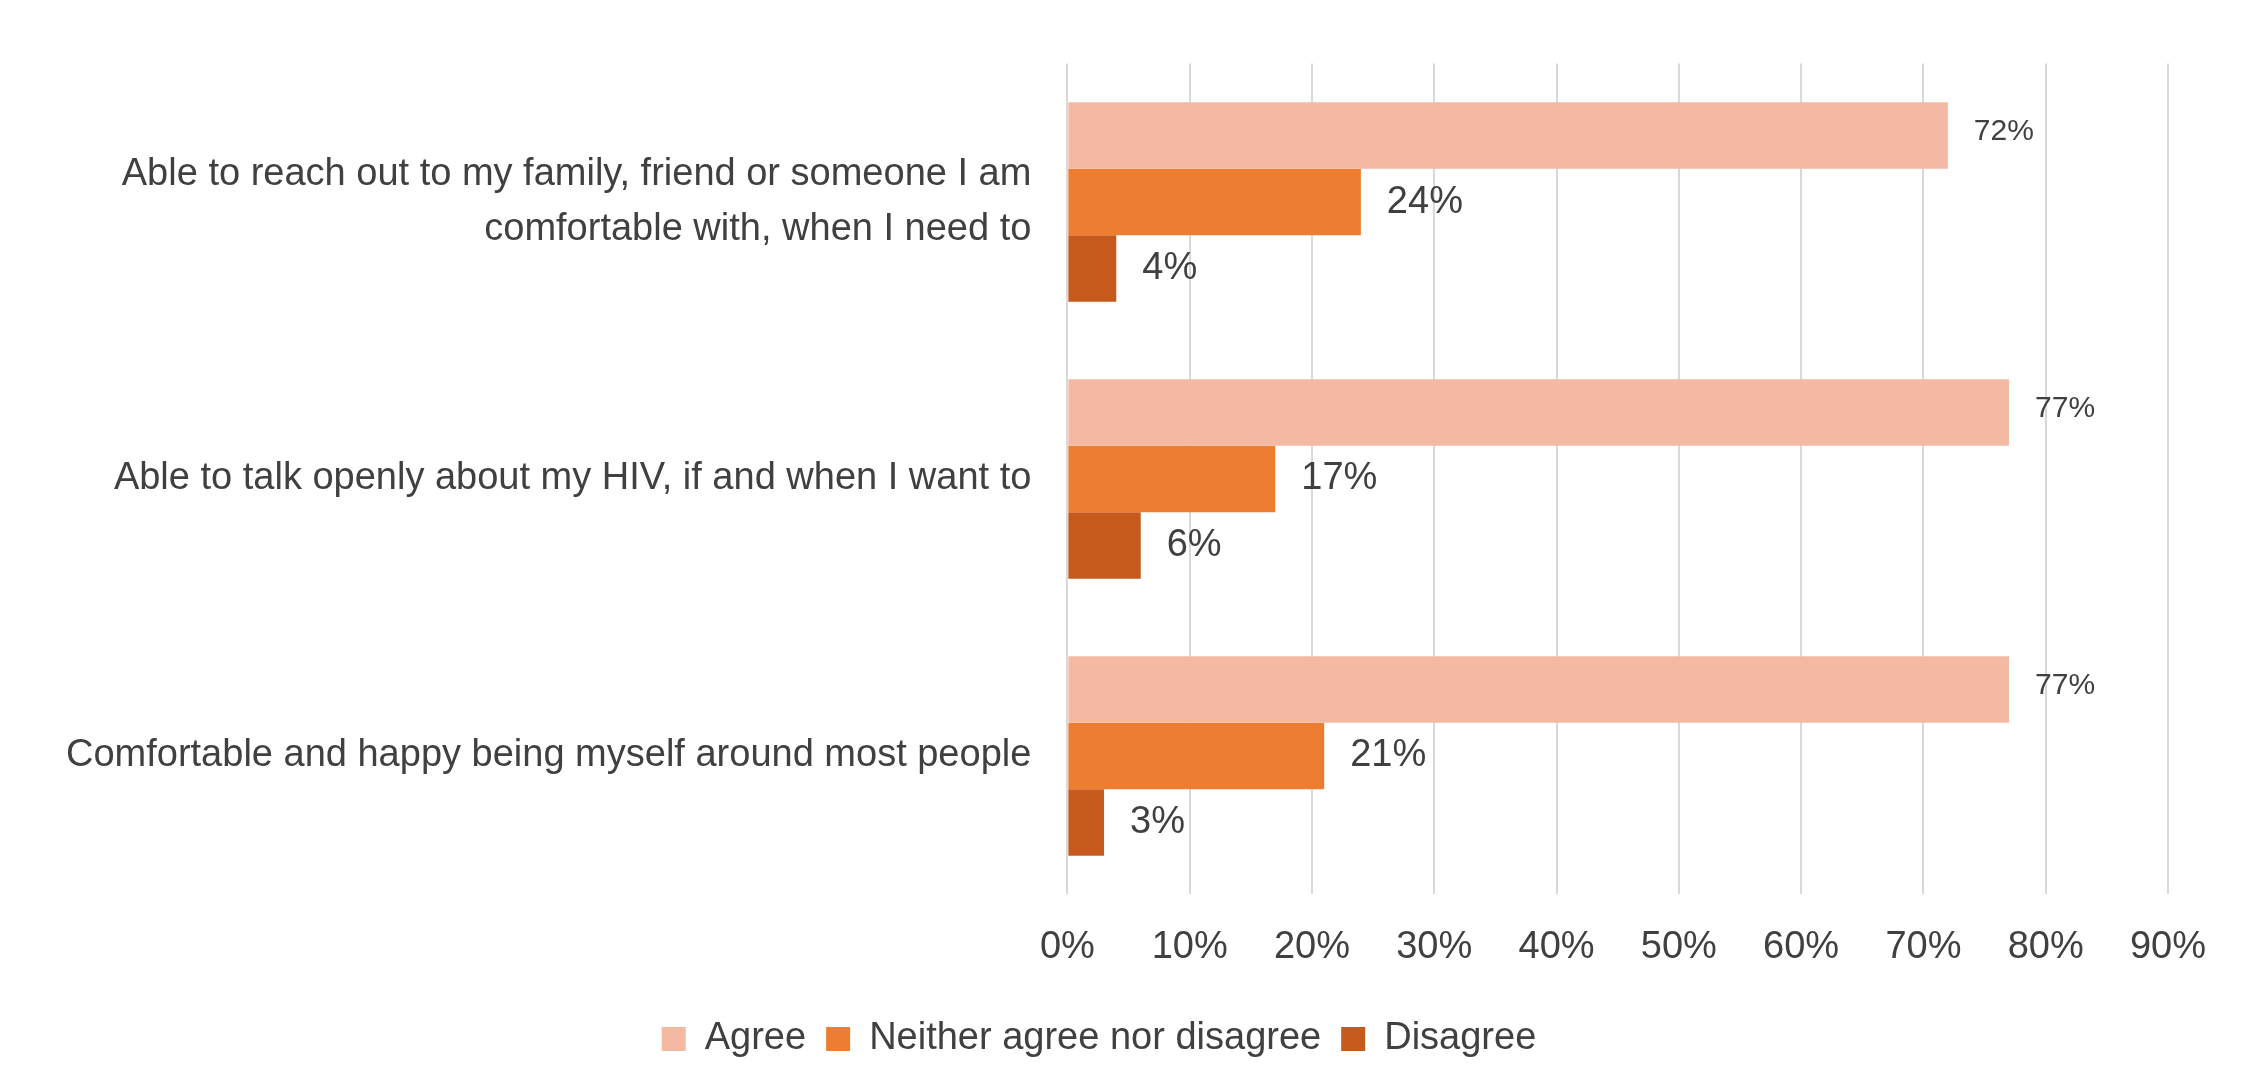  What do you see at coordinates (2003, 129) in the screenshot?
I see `data-label: 72%` at bounding box center [2003, 129].